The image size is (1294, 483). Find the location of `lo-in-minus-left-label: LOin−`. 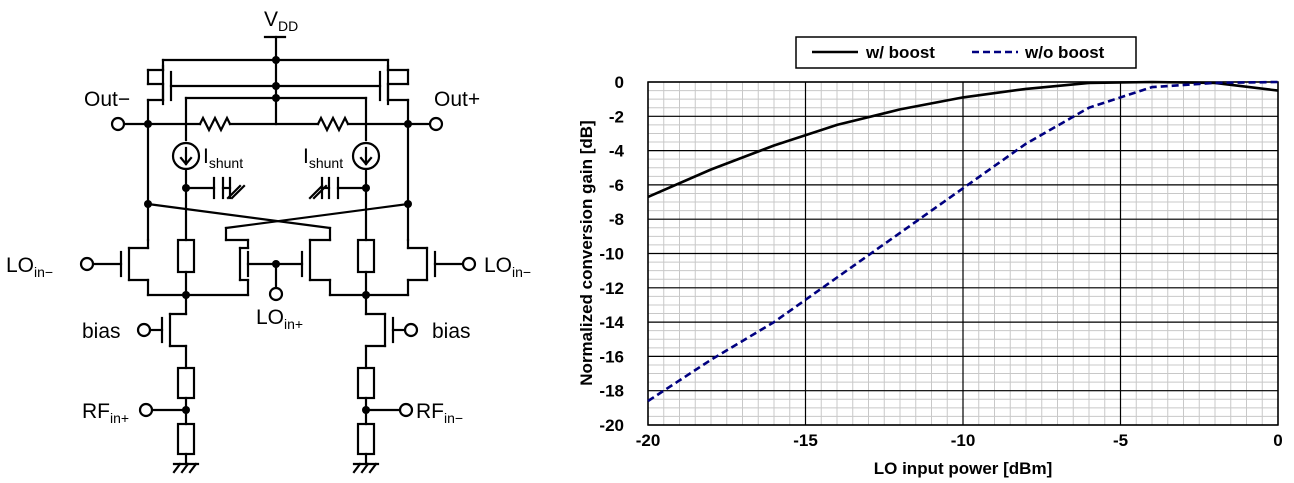

lo-in-minus-left-label: LOin− is located at coordinates (29, 267).